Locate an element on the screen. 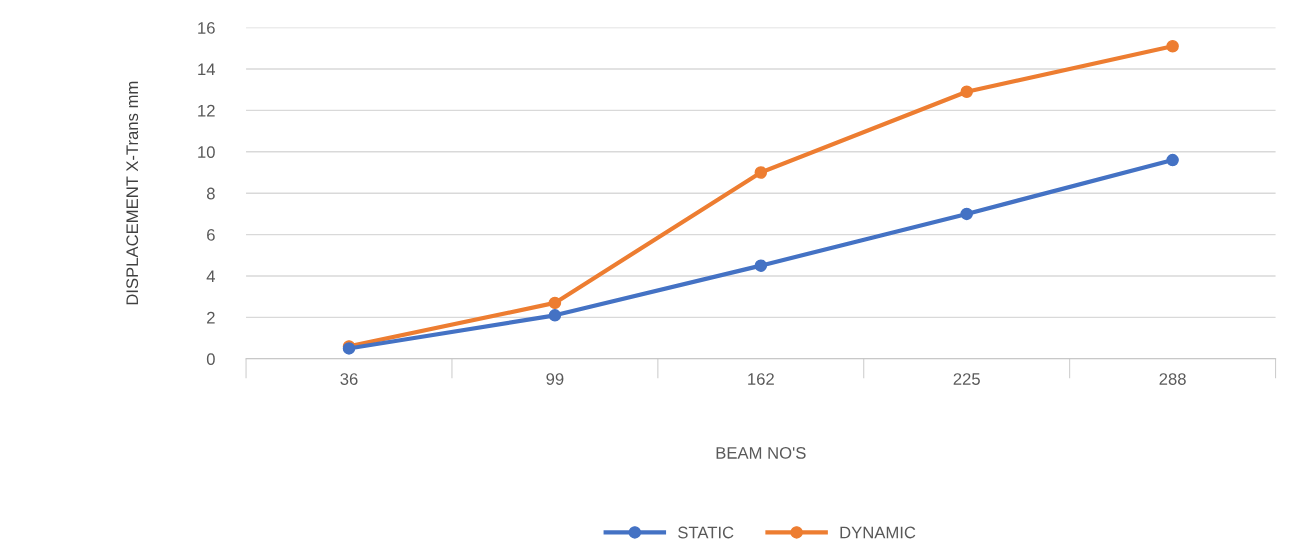 The image size is (1295, 552). x-tick-label: 288 is located at coordinates (1172, 379).